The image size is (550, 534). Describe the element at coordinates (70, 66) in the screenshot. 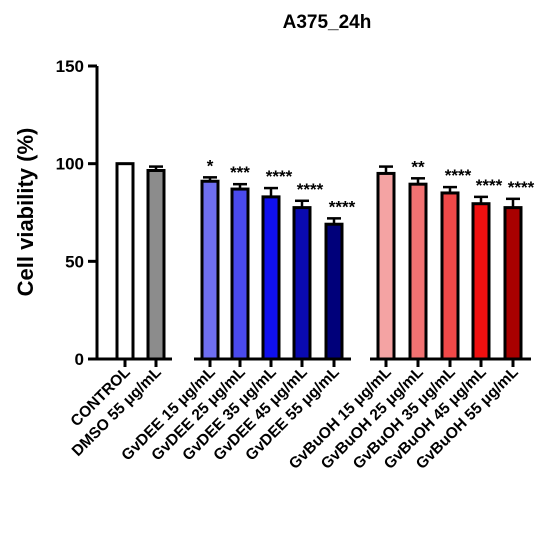

I see `y-tick-label: 150` at that location.